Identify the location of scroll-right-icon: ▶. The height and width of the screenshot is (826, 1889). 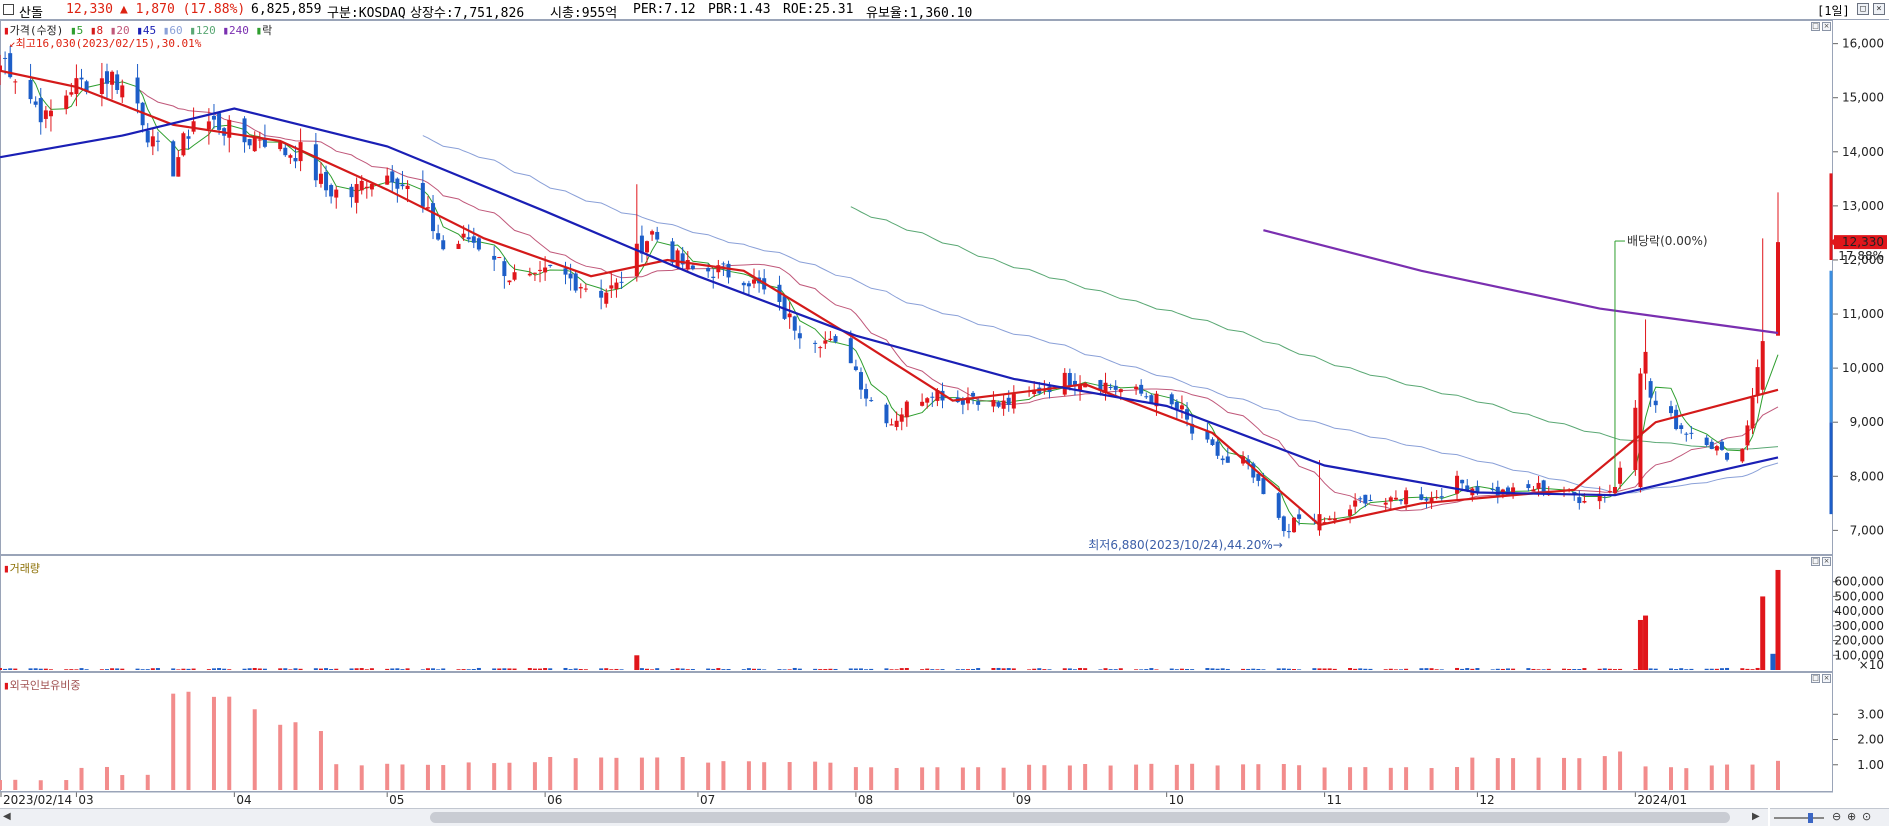
(1756, 816).